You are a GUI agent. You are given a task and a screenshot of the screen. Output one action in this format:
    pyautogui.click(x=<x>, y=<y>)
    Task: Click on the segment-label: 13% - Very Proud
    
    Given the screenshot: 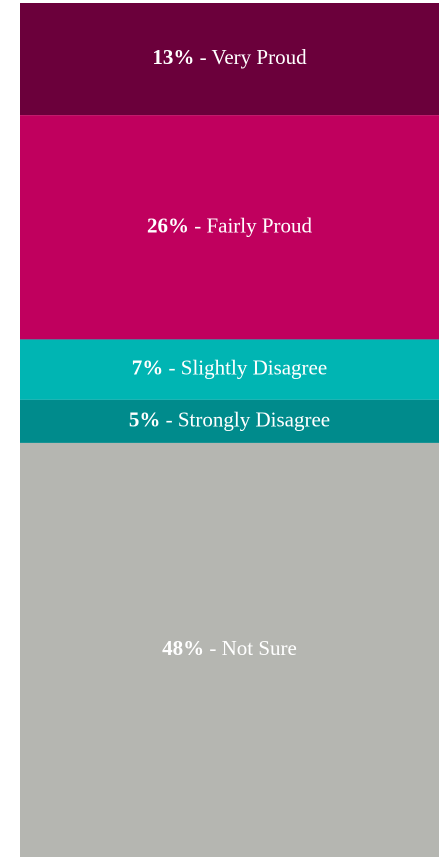 What is the action you would take?
    pyautogui.click(x=229, y=57)
    